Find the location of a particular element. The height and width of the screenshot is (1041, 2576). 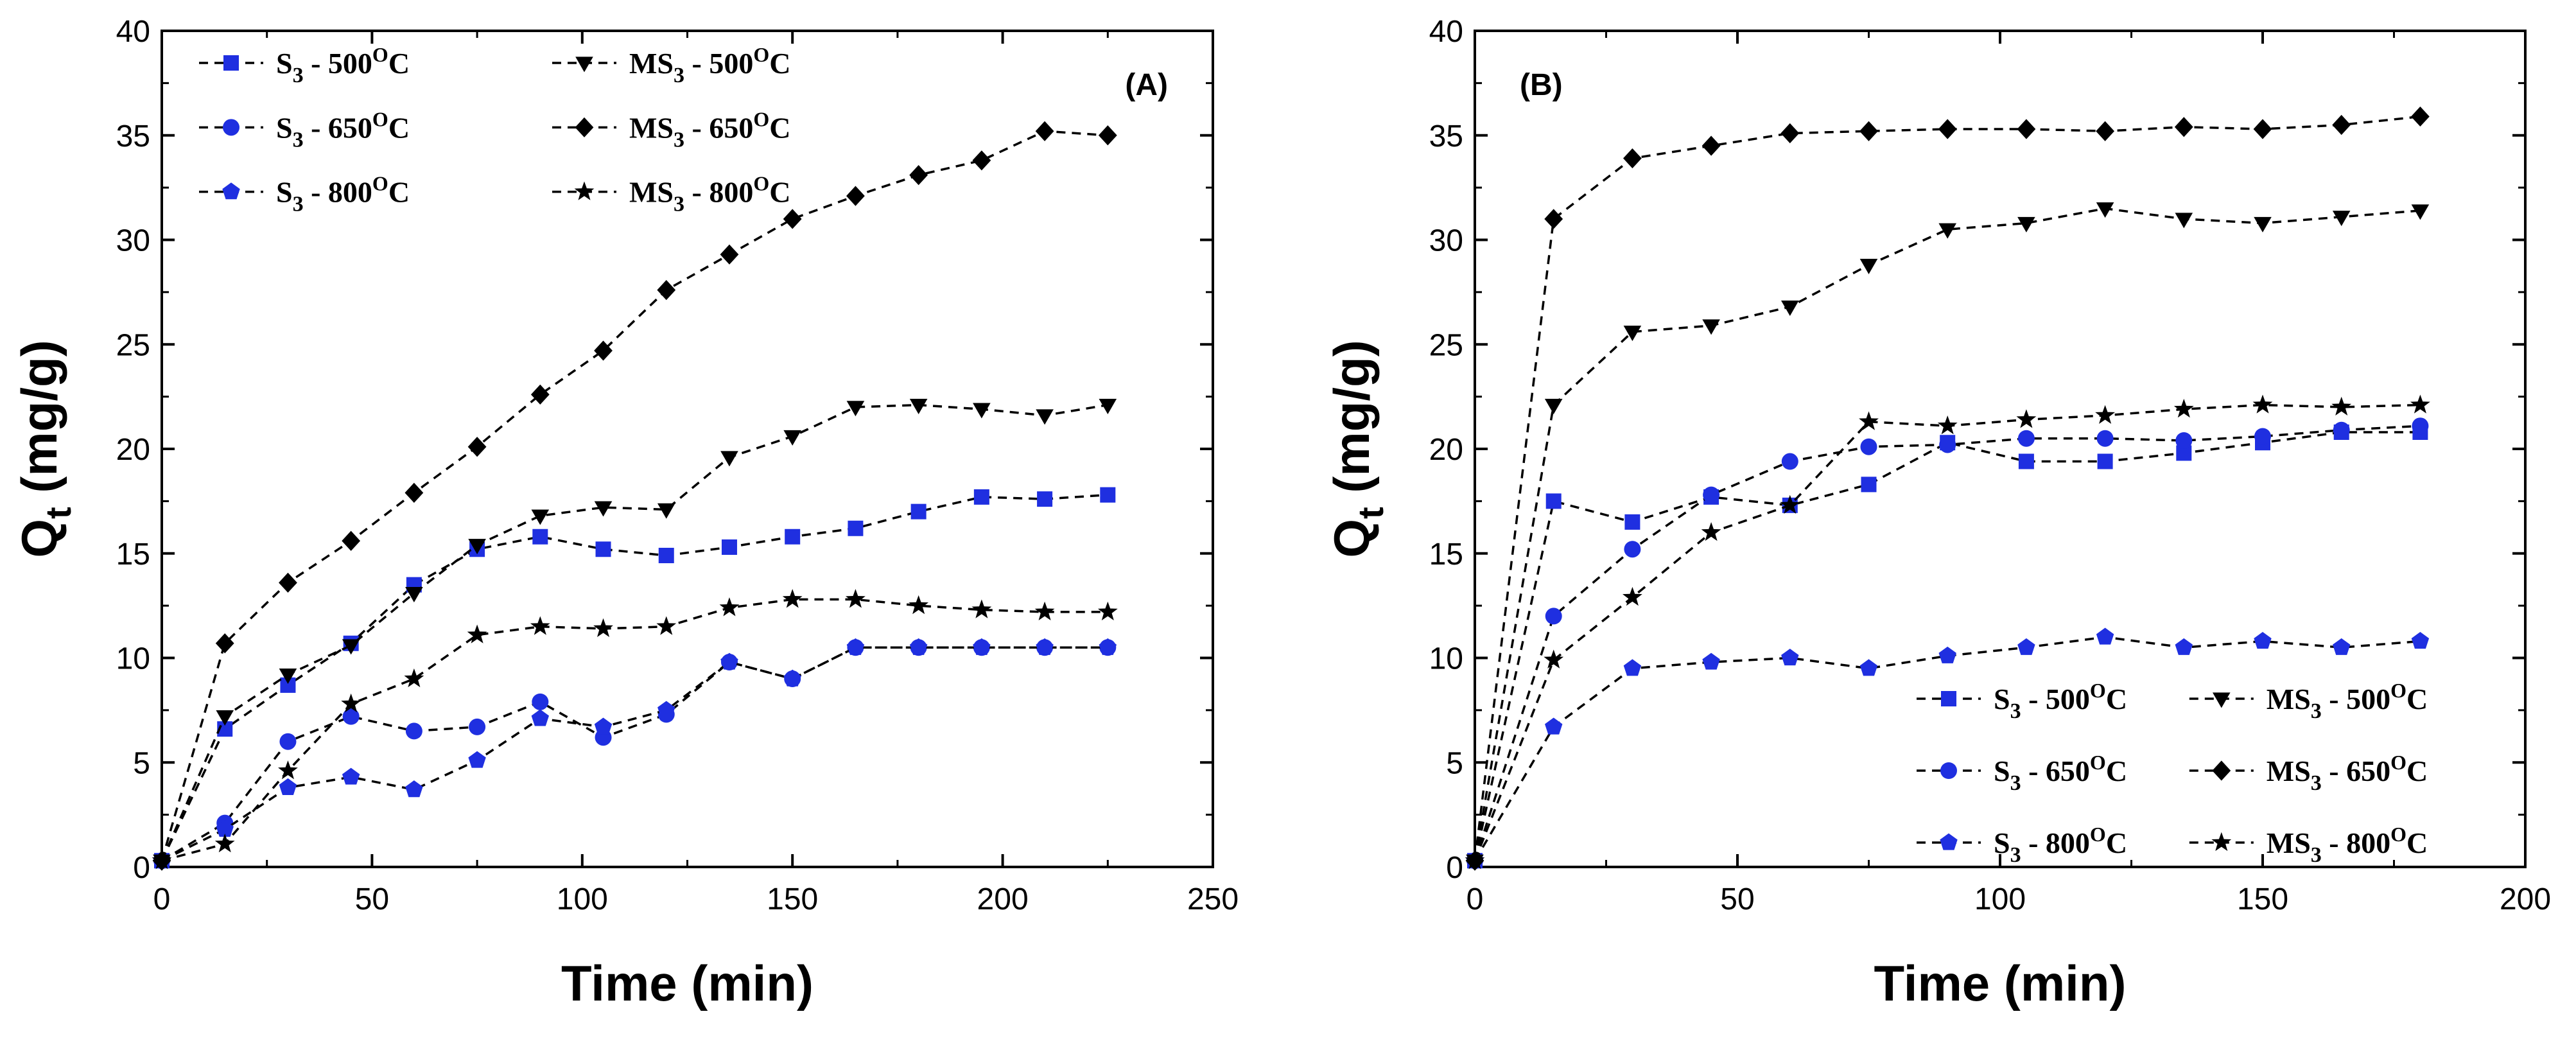

legend-label: S3 - 500OC is located at coordinates (2060, 701).